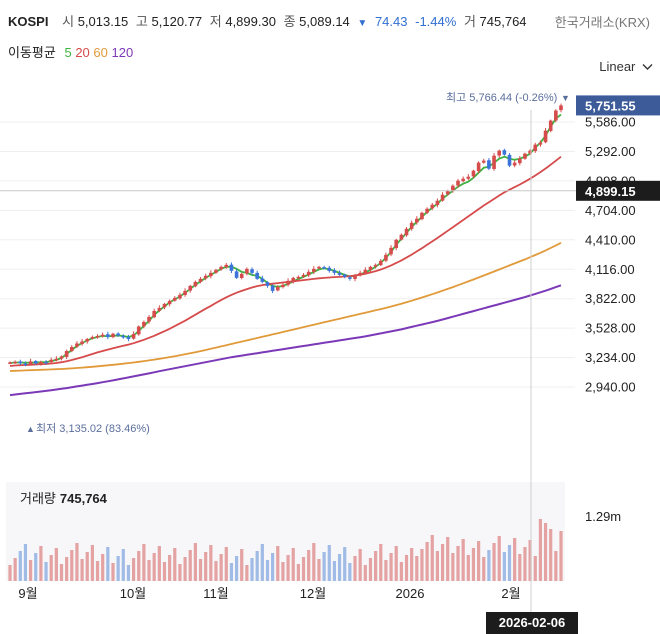 This screenshot has height=634, width=660. Describe the element at coordinates (133, 593) in the screenshot. I see `time-axis-label: 10월` at that location.